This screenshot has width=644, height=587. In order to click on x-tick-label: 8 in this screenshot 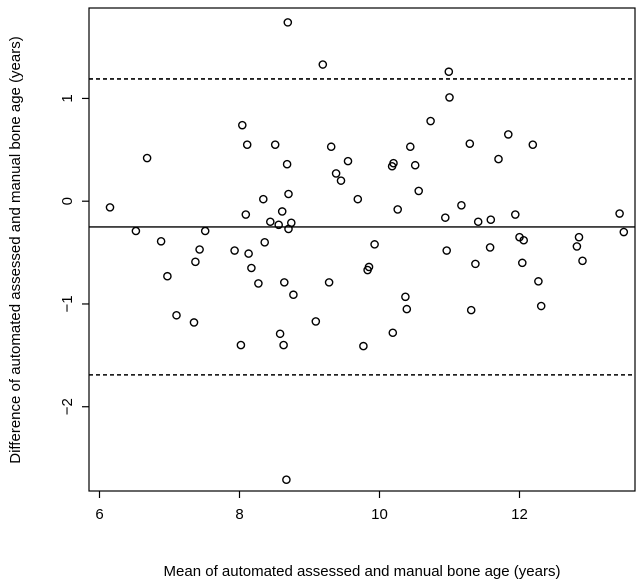, I will do `click(239, 514)`.